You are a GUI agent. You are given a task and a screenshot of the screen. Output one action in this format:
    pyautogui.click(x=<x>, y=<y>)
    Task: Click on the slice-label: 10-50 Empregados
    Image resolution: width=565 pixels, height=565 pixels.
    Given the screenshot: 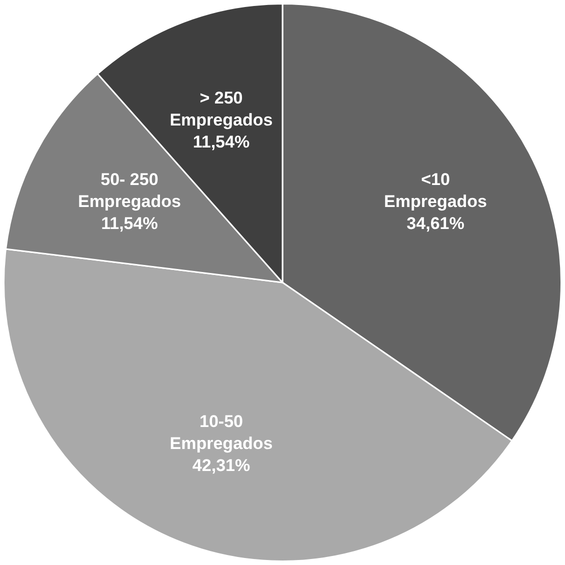 What is the action you would take?
    pyautogui.click(x=221, y=432)
    